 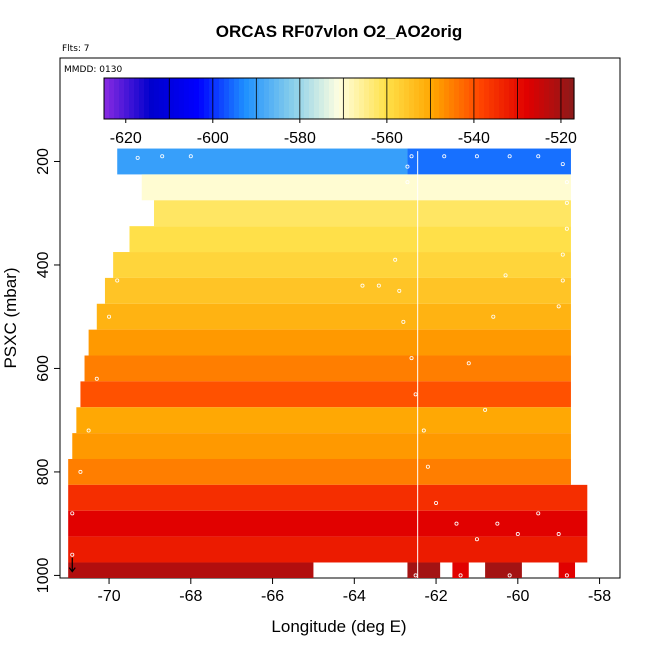 I want to click on x-tick-label-0: -70, so click(x=108, y=596).